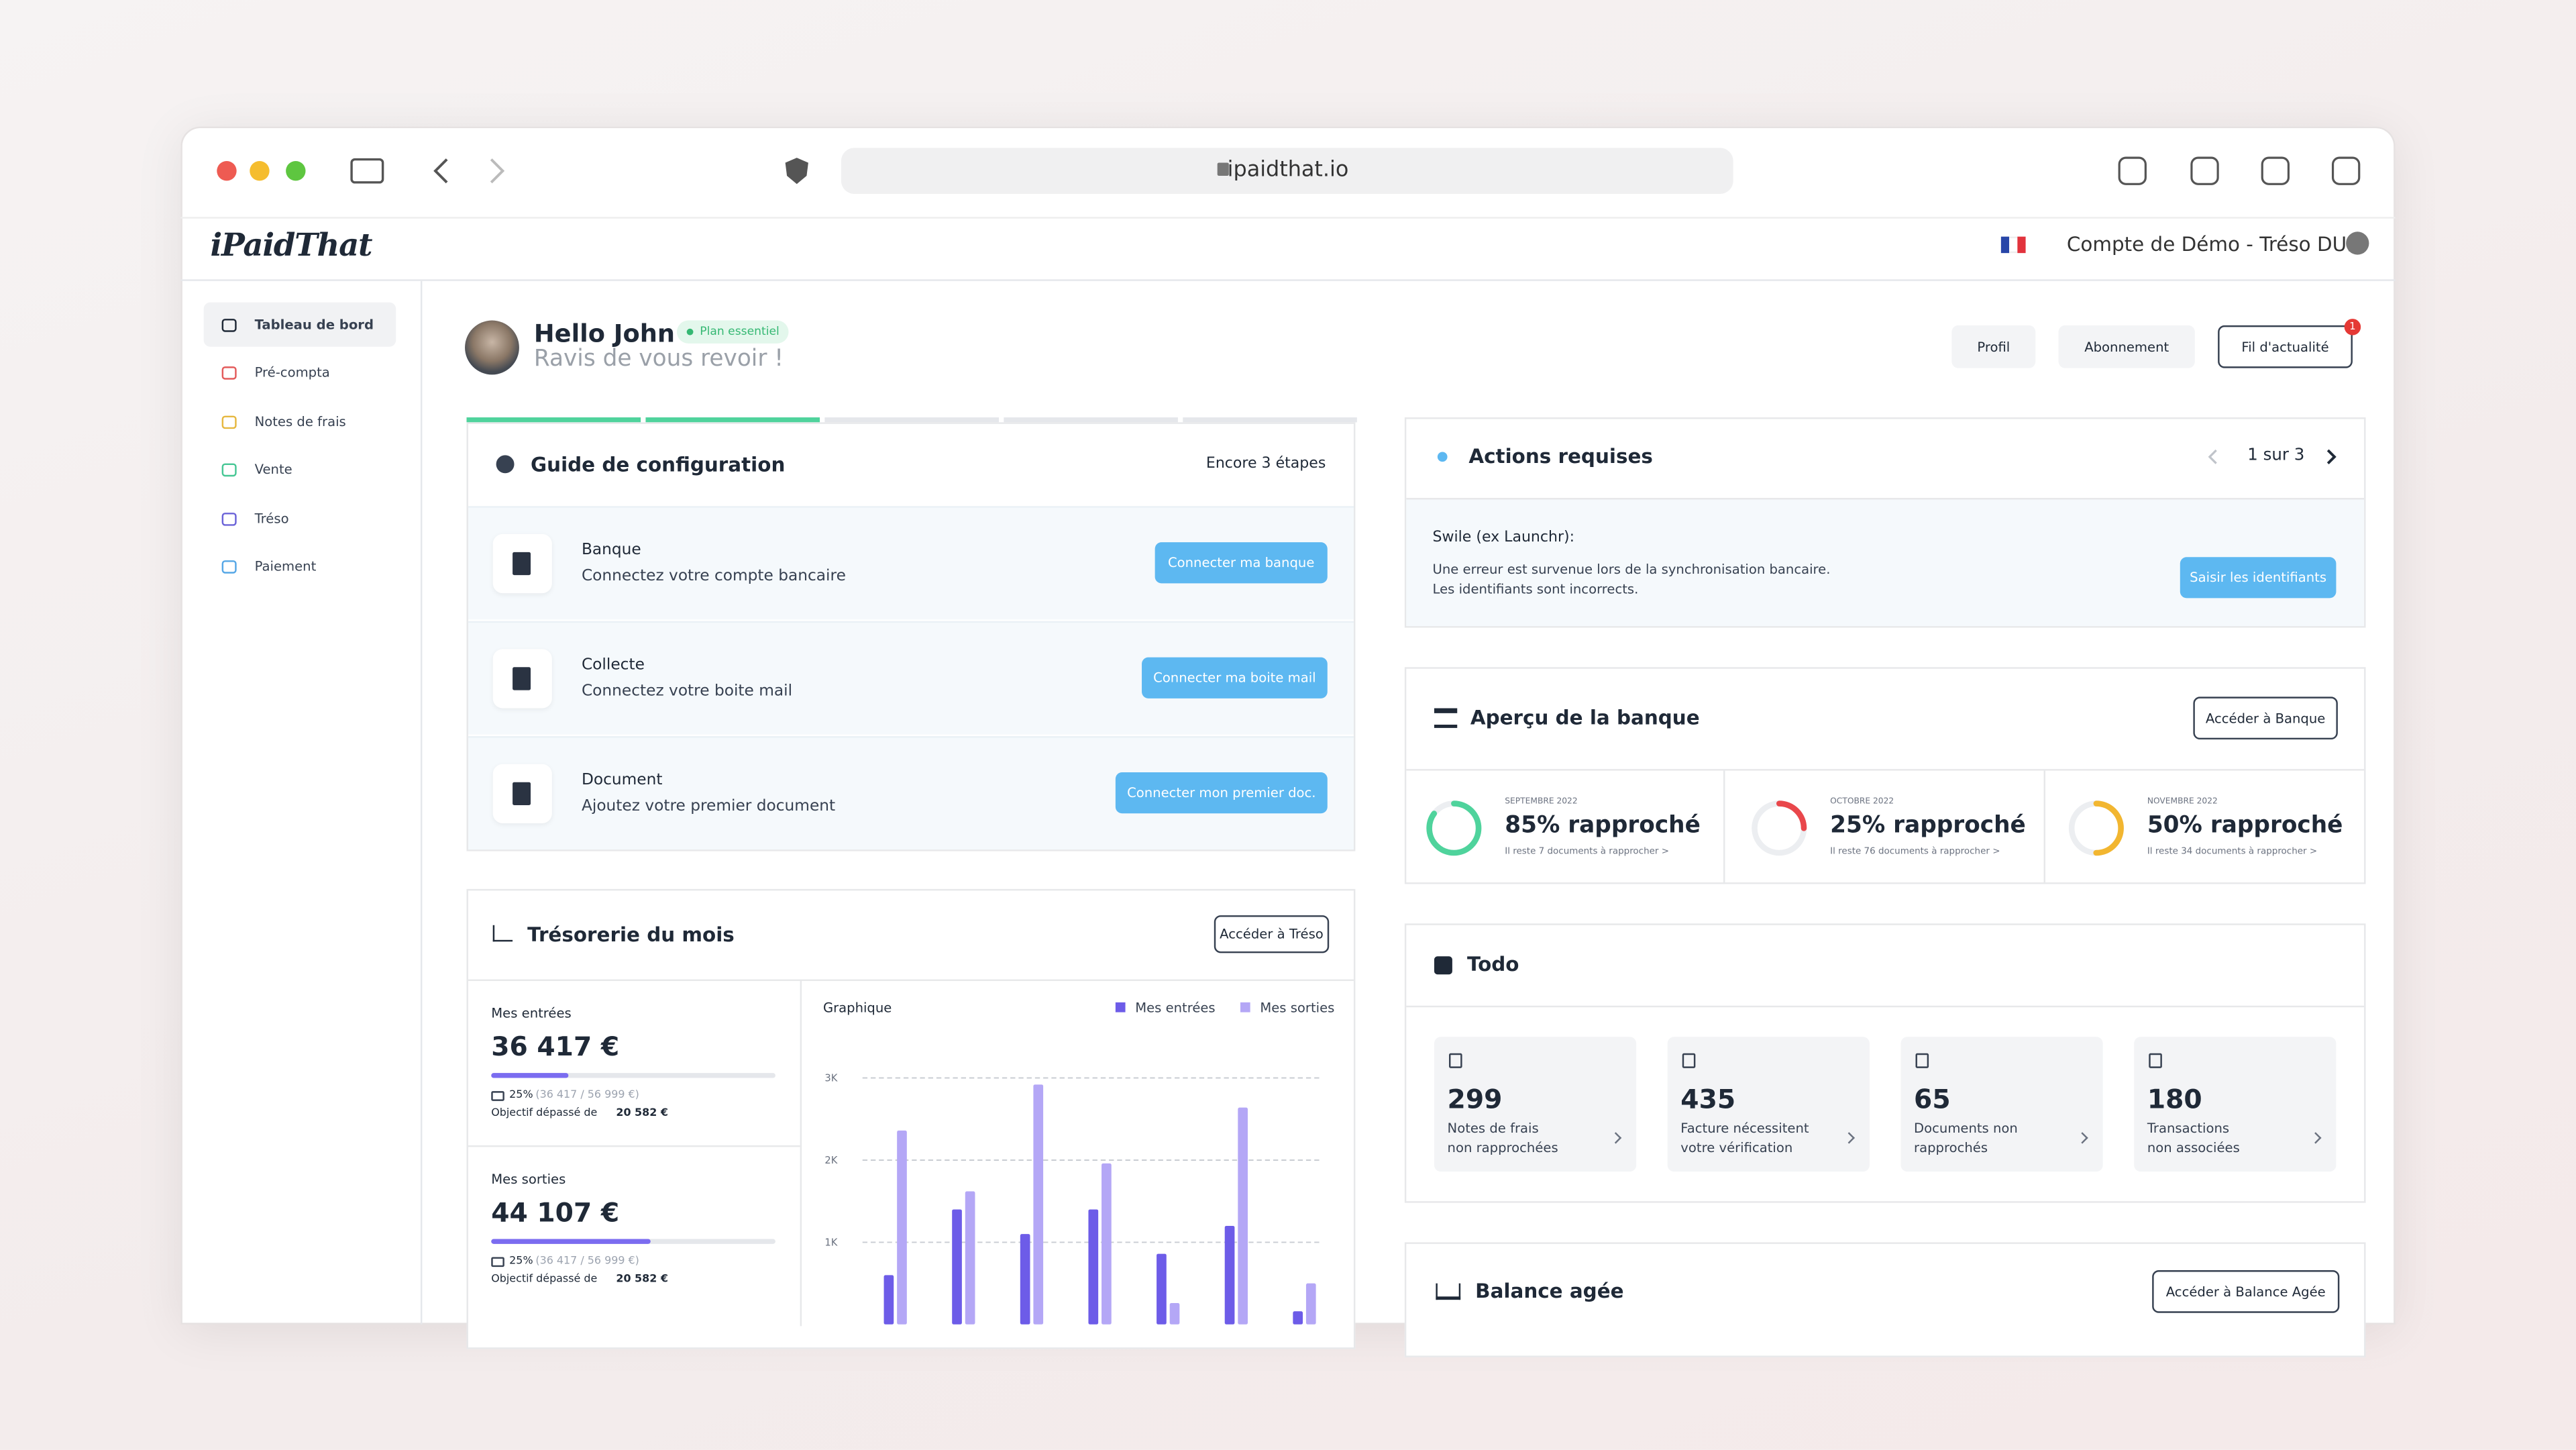 This screenshot has height=1450, width=2576. What do you see at coordinates (2182, 801) in the screenshot?
I see `month: NOVEMBRE 2022` at bounding box center [2182, 801].